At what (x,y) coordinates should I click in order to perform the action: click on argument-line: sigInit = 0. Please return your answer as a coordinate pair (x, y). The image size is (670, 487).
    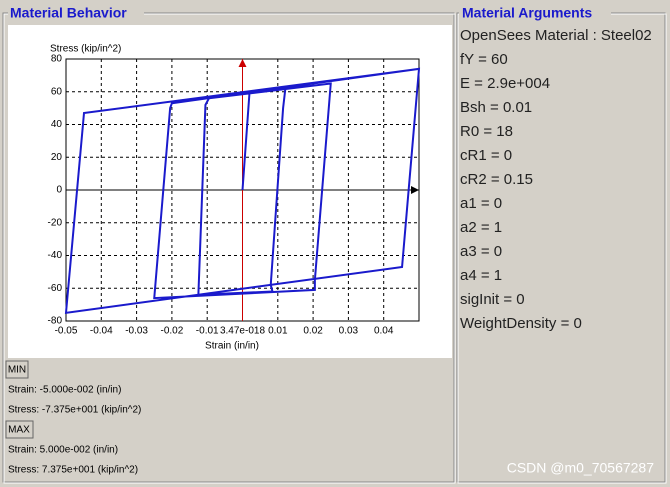
    Looking at the image, I should click on (492, 299).